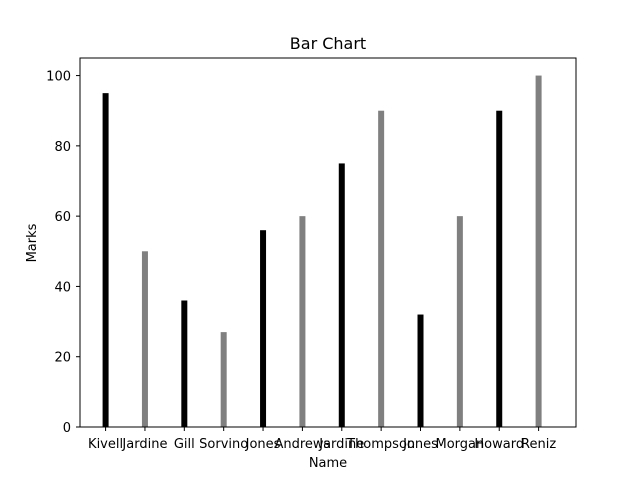  What do you see at coordinates (223, 444) in the screenshot?
I see `x-tick-label-3: Sorvino` at bounding box center [223, 444].